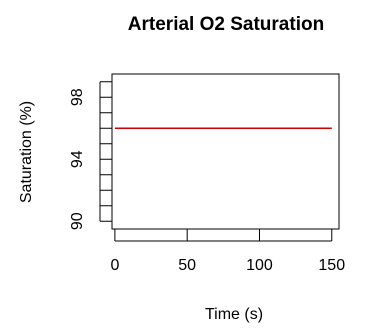 The height and width of the screenshot is (329, 365). I want to click on y-tick-label: 90, so click(77, 221).